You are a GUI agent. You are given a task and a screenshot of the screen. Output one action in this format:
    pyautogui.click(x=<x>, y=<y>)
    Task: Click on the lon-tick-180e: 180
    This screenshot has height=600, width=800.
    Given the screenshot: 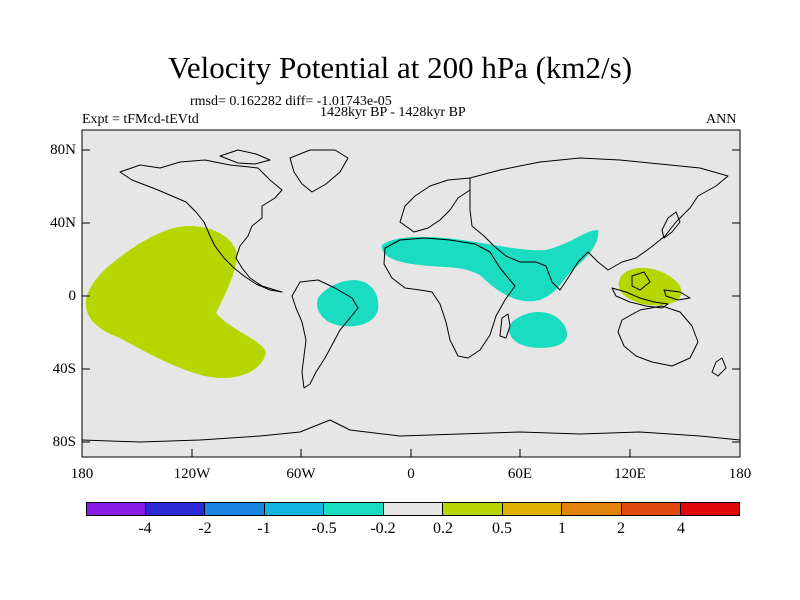 What is the action you would take?
    pyautogui.click(x=740, y=474)
    